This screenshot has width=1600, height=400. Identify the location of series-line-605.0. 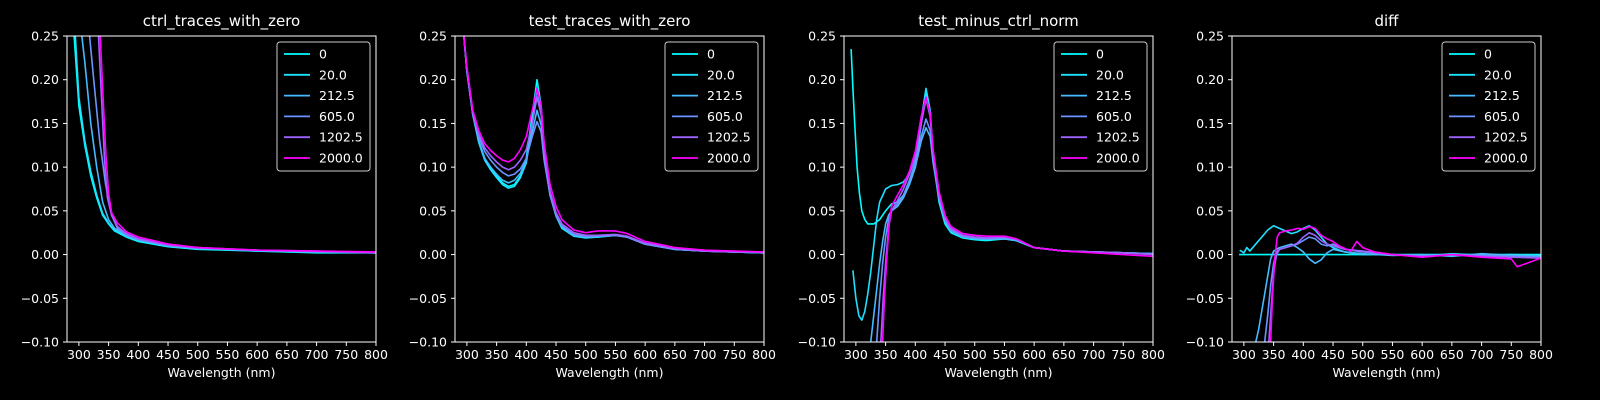
(613, 145).